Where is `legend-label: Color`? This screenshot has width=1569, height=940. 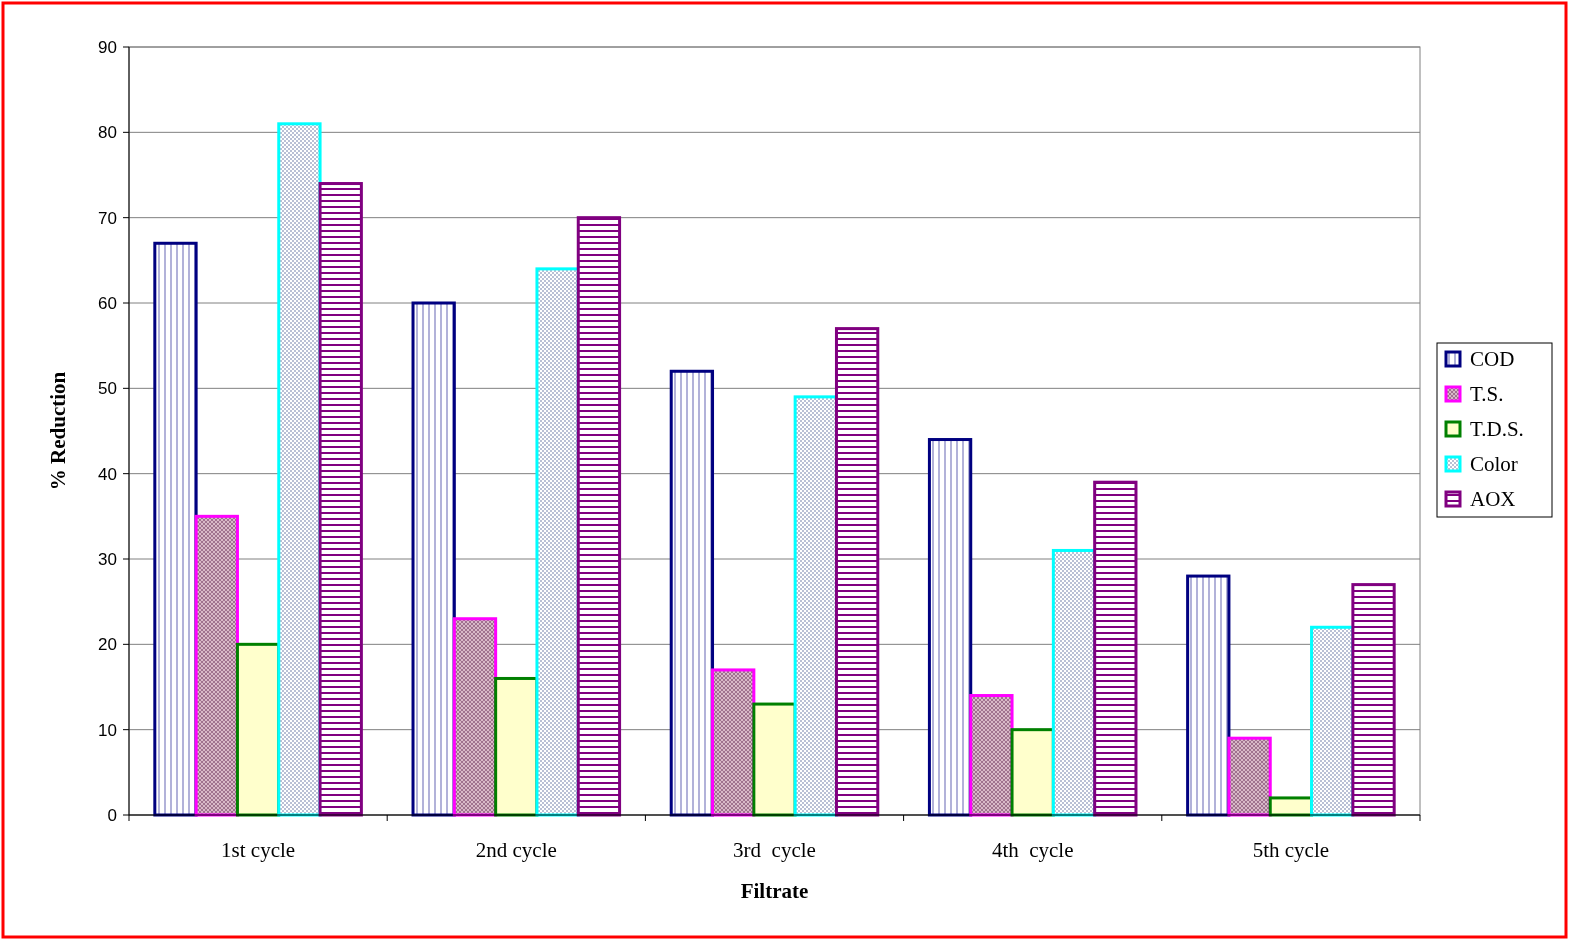
legend-label: Color is located at coordinates (1494, 464).